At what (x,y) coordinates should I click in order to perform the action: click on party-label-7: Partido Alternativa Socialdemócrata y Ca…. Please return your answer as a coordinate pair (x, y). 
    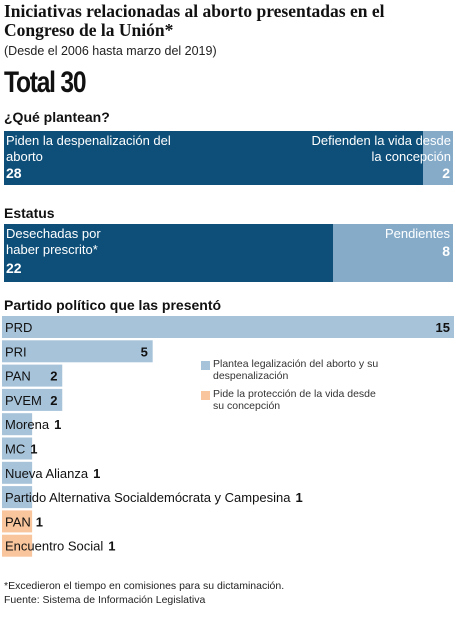
    Looking at the image, I should click on (148, 497).